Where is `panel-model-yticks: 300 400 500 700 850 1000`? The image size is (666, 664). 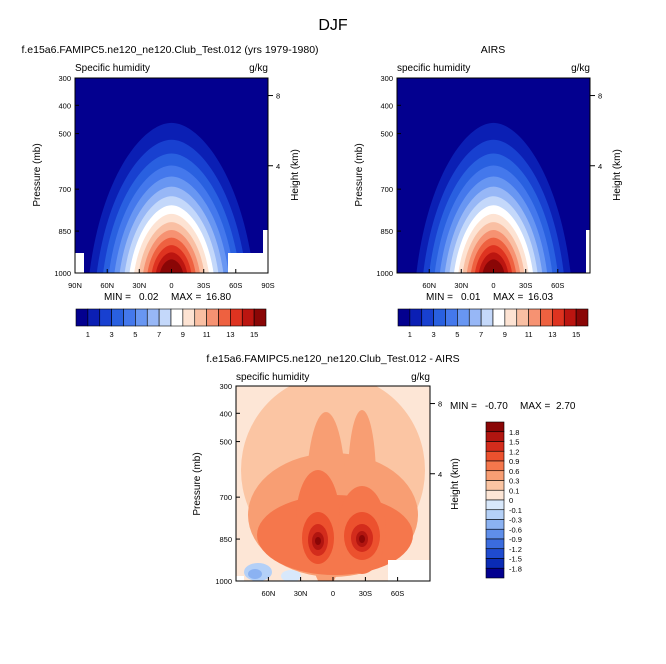 panel-model-yticks: 300 400 500 700 850 1000 is located at coordinates (66, 176).